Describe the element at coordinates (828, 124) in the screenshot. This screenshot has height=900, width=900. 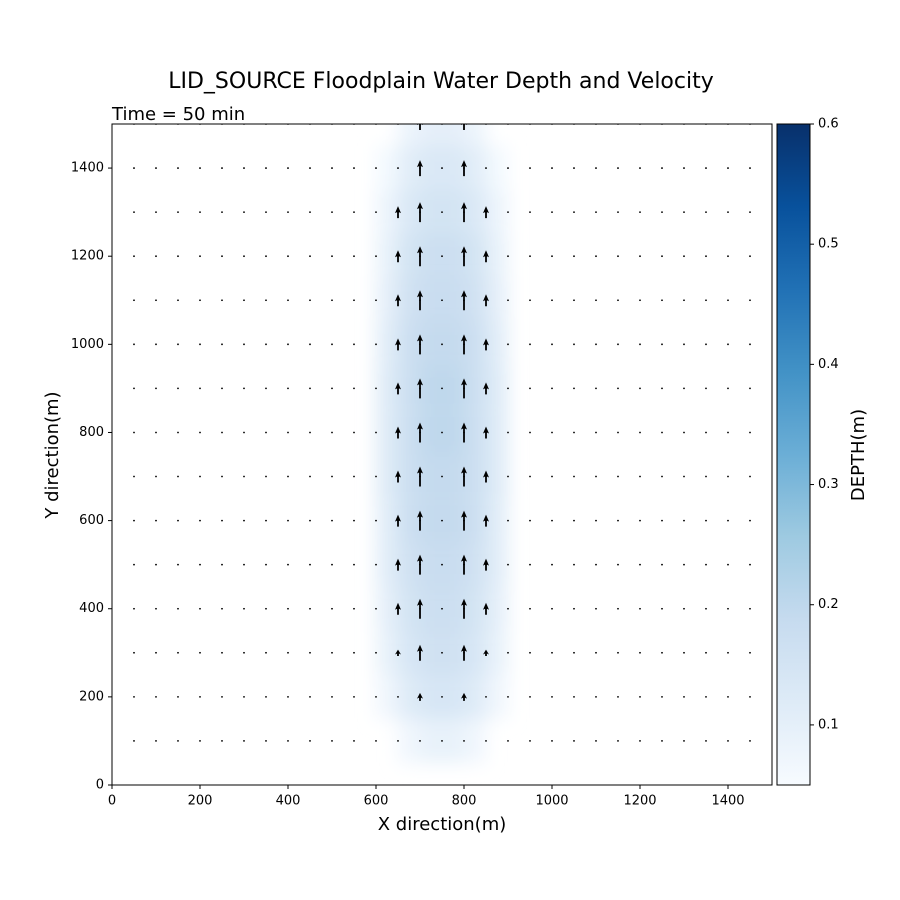
I see `colorbar-tick-label: 0.6` at that location.